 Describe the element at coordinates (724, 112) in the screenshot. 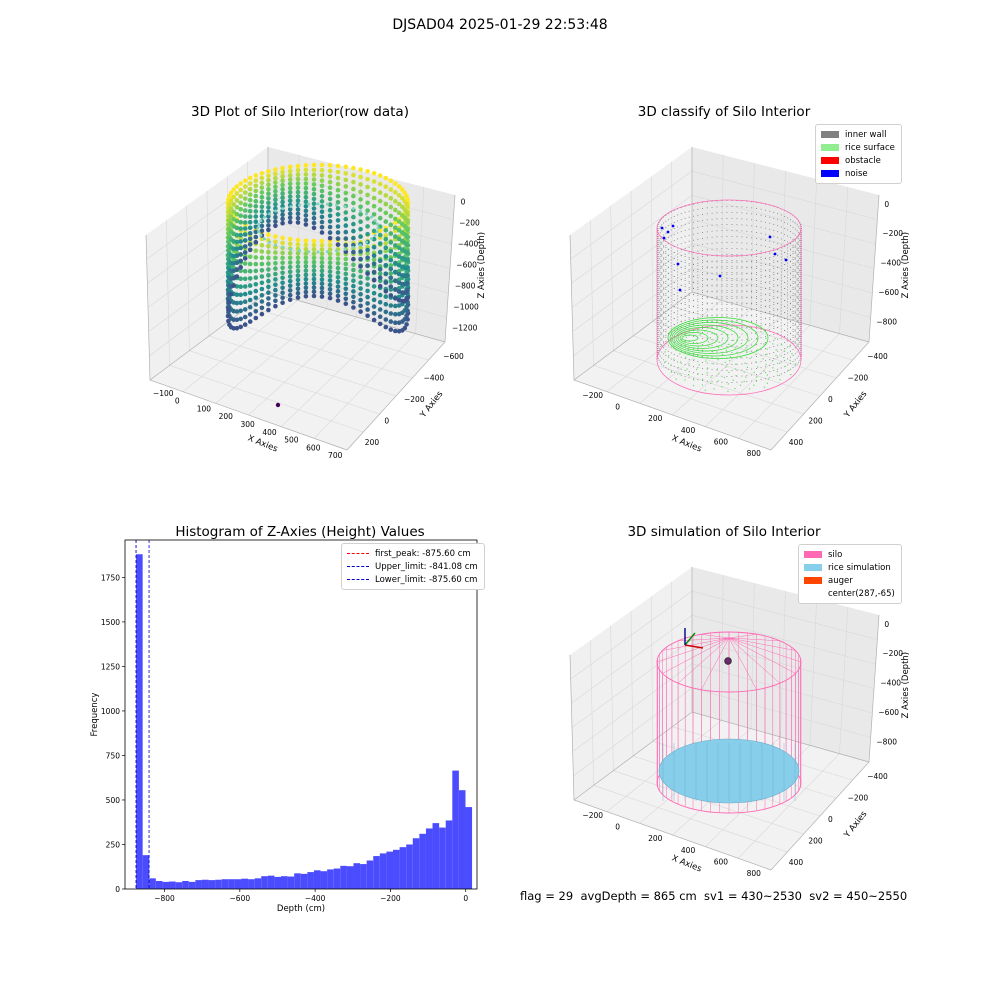

I see `classify-plot-title: 3D classify of Silo Interior` at that location.